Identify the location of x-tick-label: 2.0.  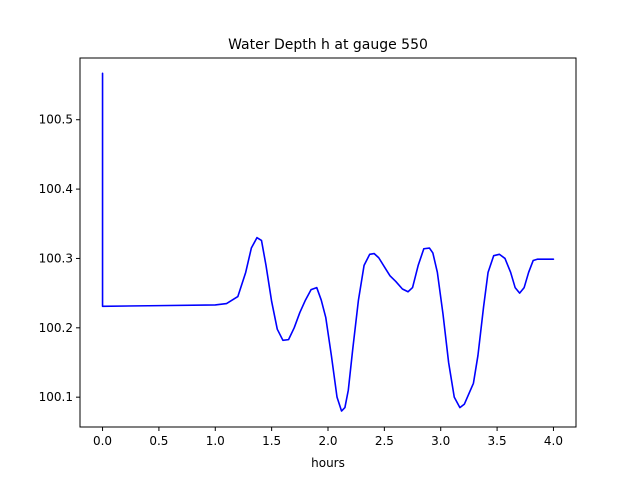
(327, 441).